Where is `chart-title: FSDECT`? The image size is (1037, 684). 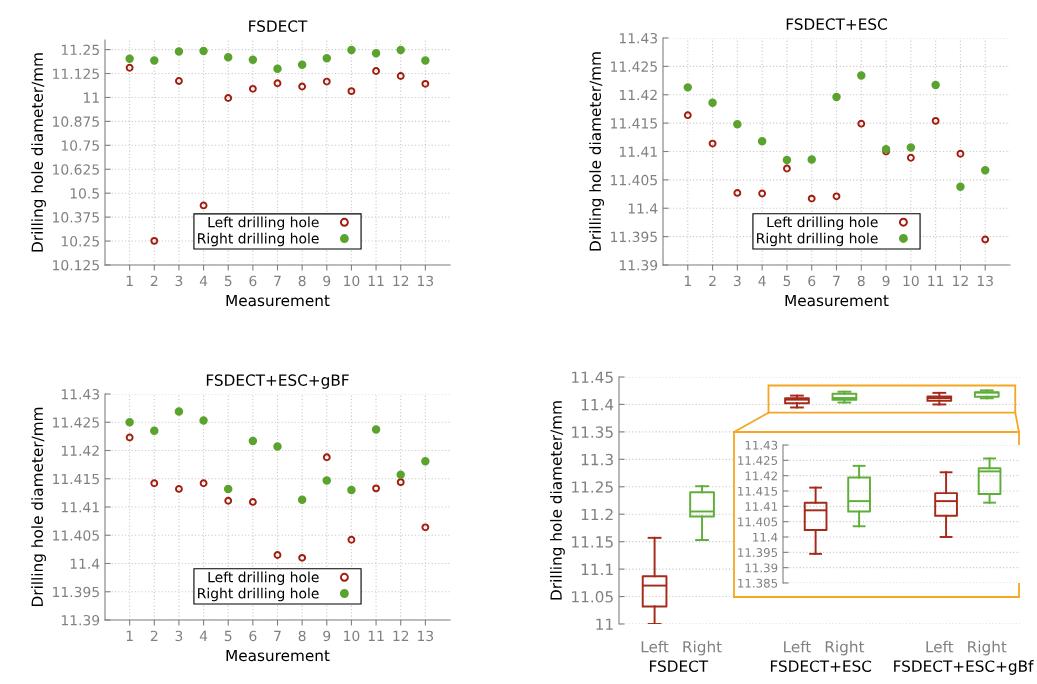 chart-title: FSDECT is located at coordinates (278, 26).